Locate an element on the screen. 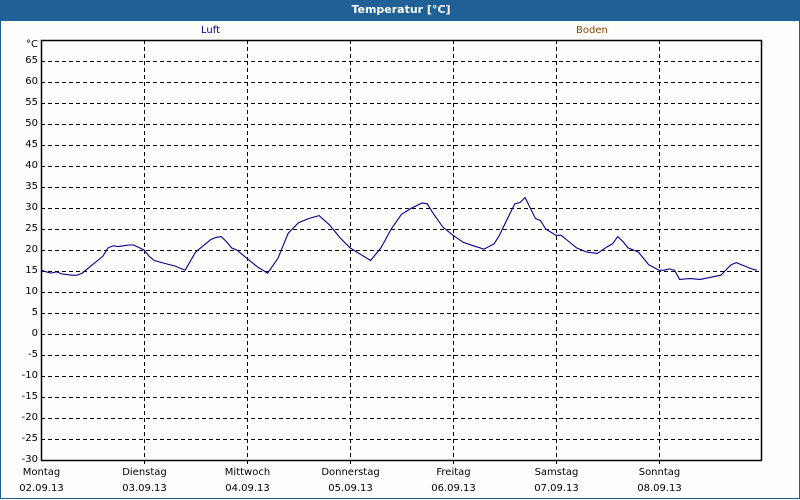 Image resolution: width=800 pixels, height=500 pixels. x-tick-day-label: Samstag is located at coordinates (556, 472).